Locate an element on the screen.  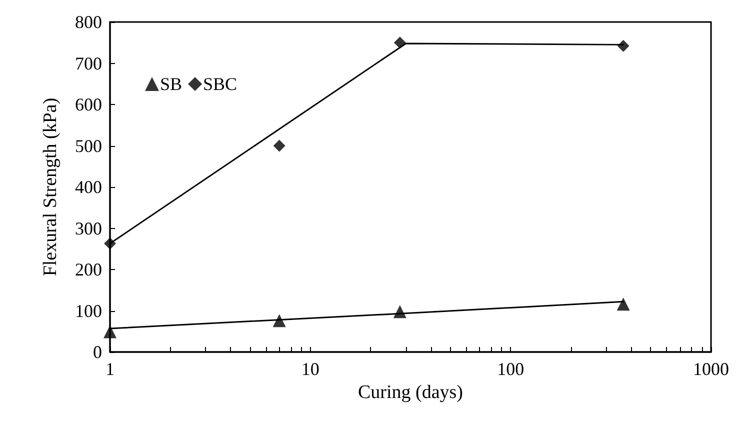
y-tick-label: 200 is located at coordinates (88, 270).